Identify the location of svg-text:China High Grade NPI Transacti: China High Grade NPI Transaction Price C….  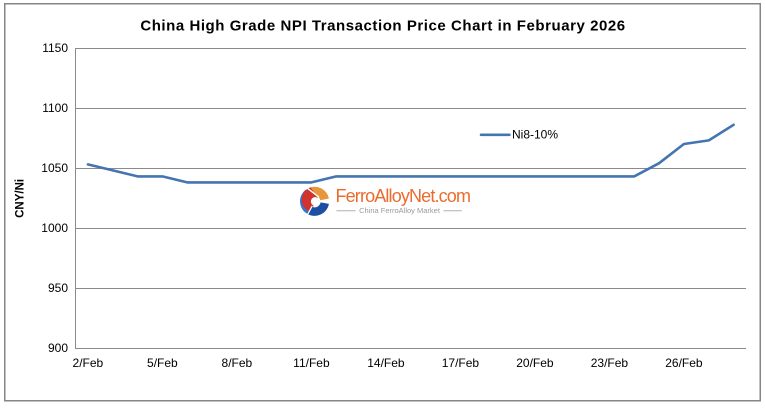
(382, 26).